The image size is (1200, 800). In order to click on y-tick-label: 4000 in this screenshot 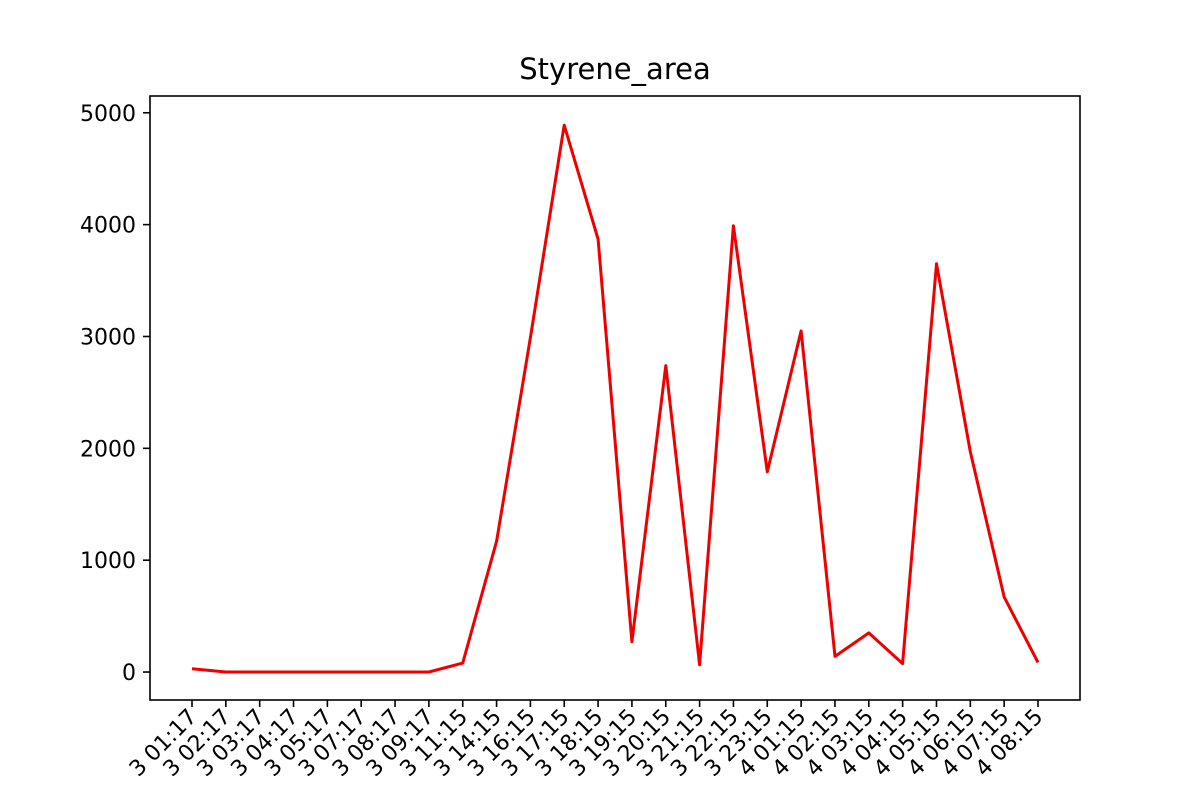, I will do `click(108, 226)`.